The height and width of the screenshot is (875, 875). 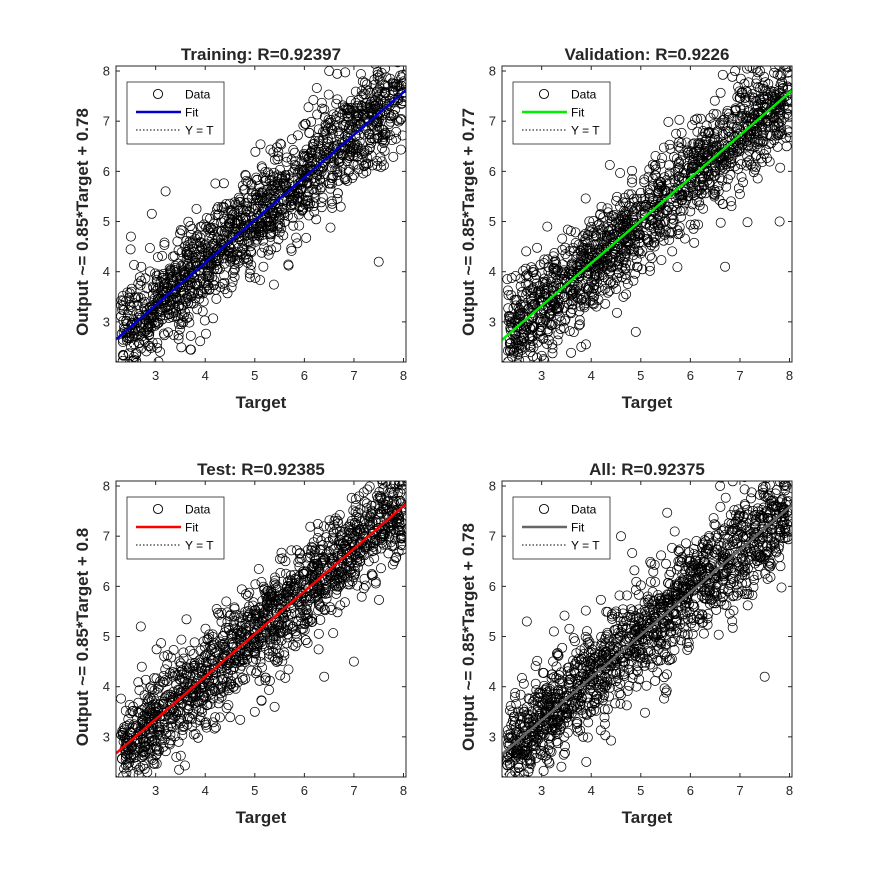 What do you see at coordinates (261, 215) in the screenshot?
I see `y-equals-t-line` at bounding box center [261, 215].